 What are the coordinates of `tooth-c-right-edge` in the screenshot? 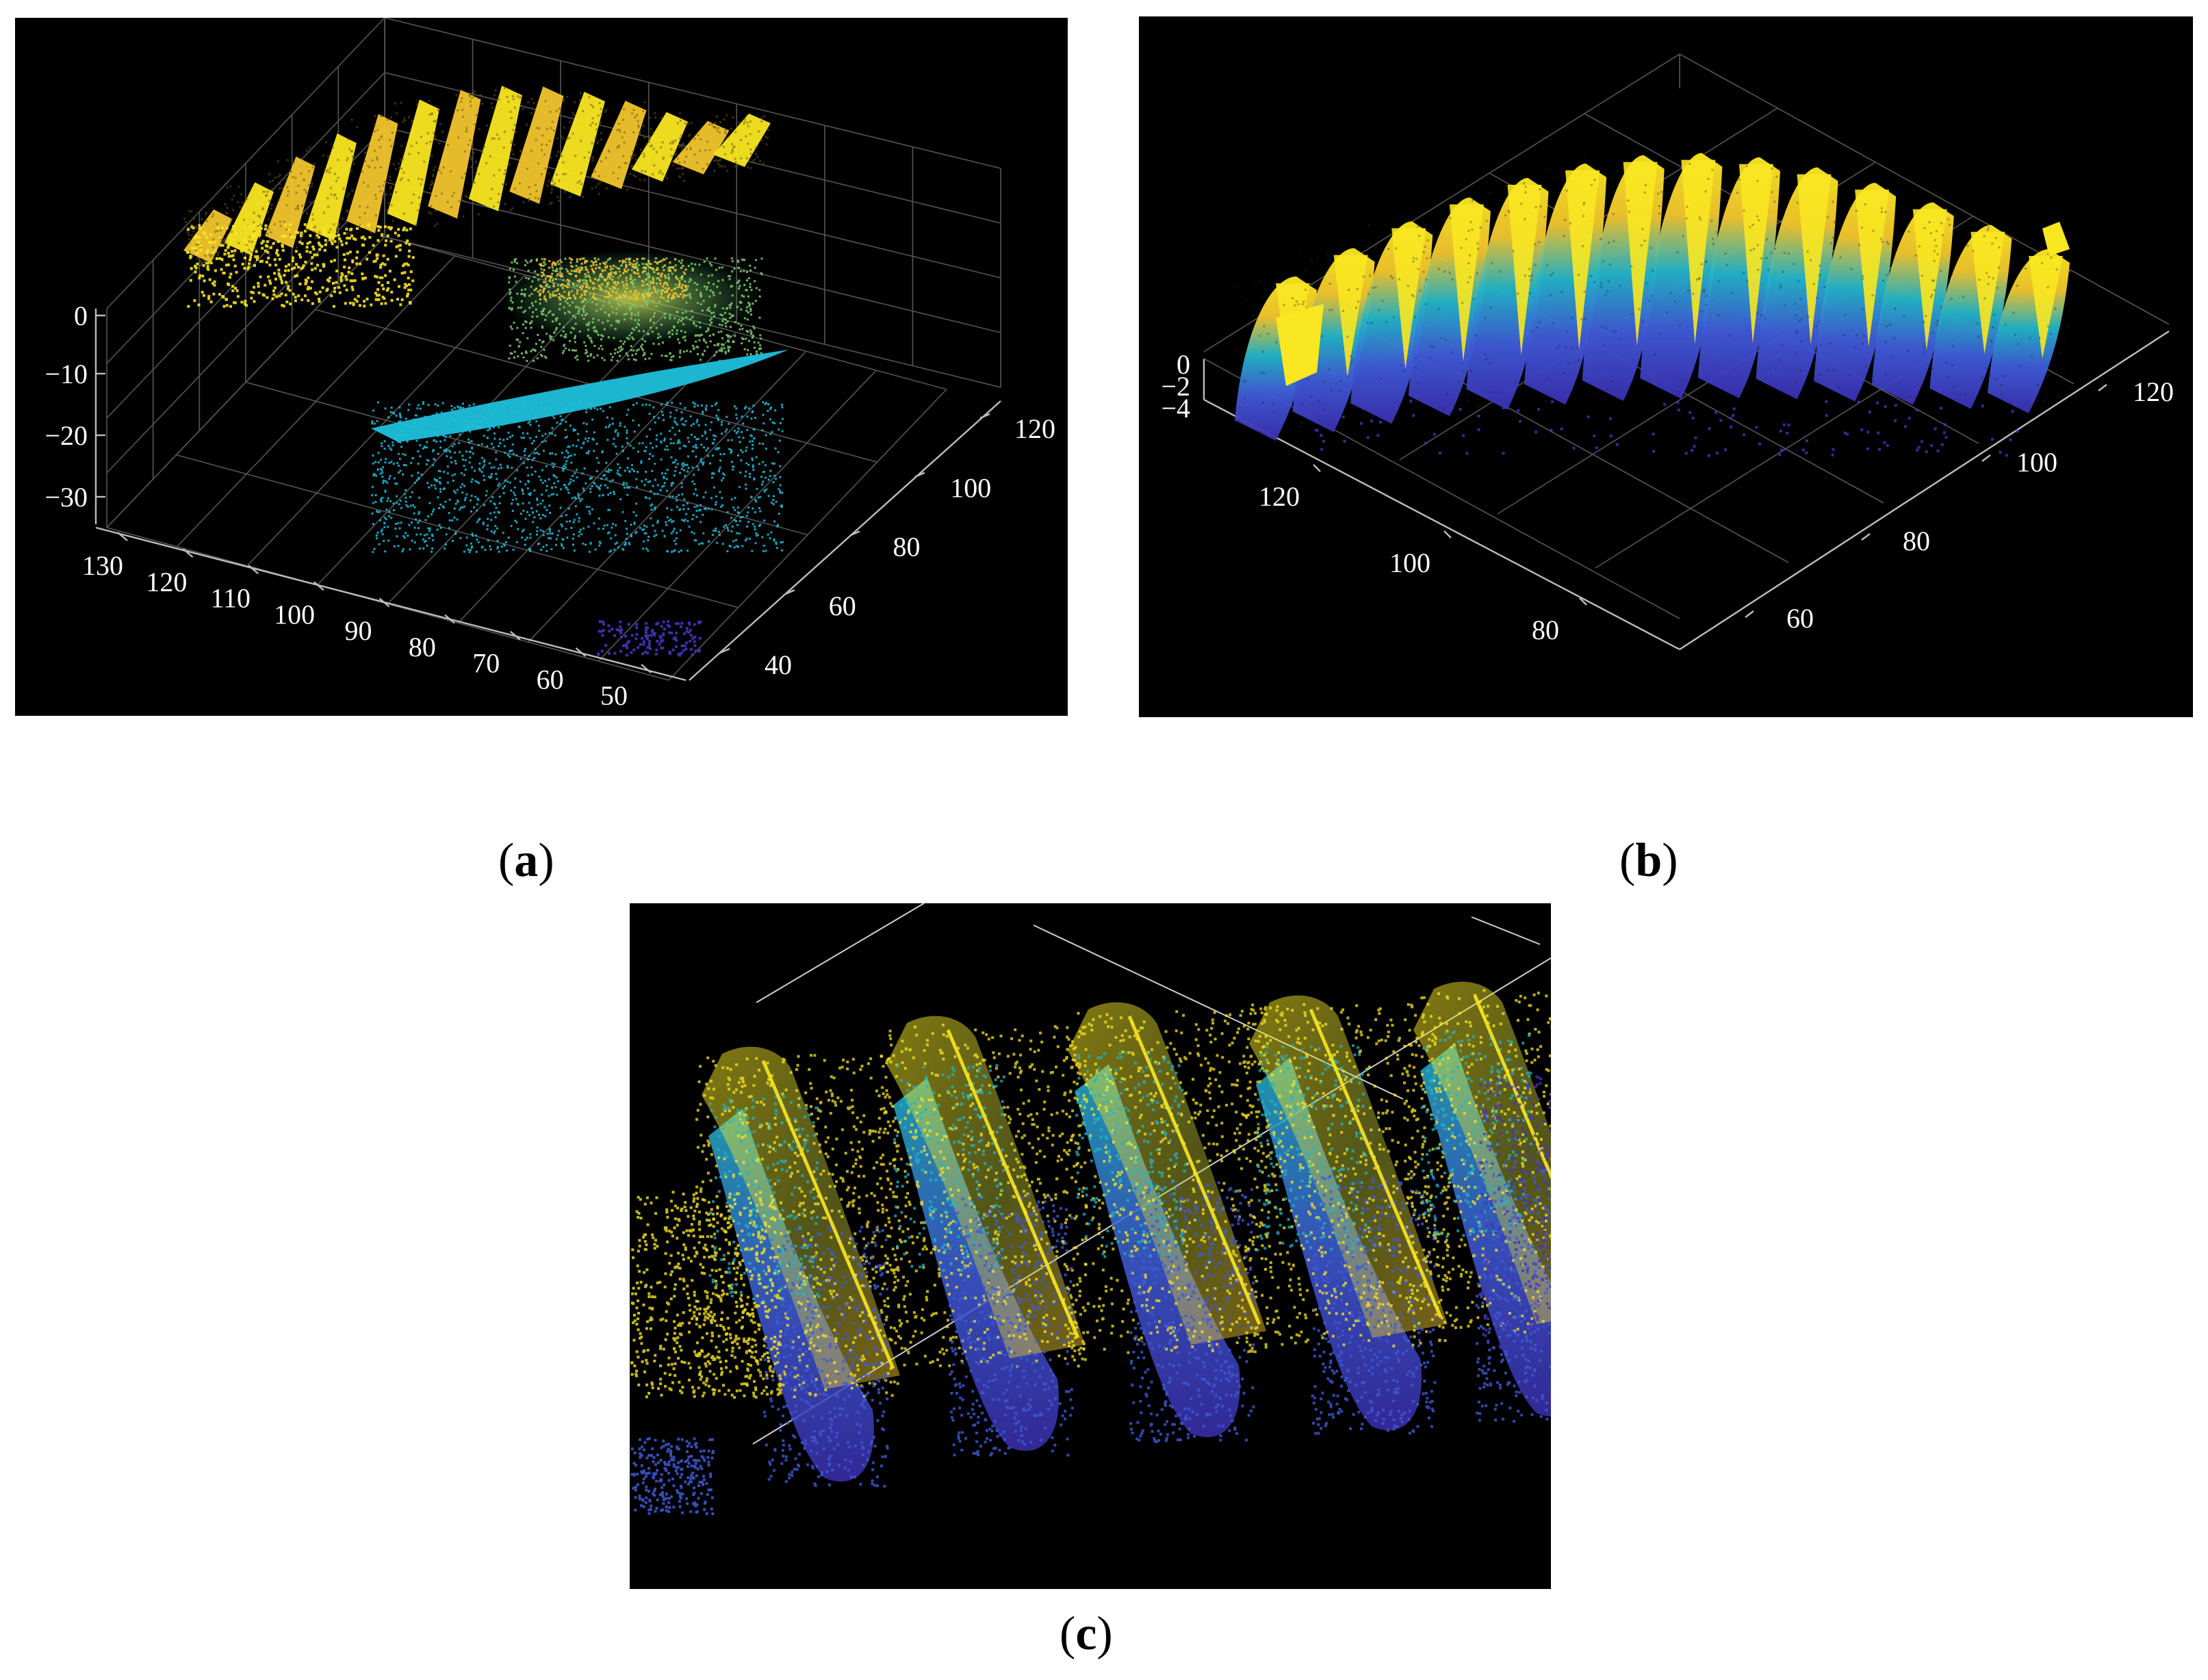 It's located at (1514, 1213).